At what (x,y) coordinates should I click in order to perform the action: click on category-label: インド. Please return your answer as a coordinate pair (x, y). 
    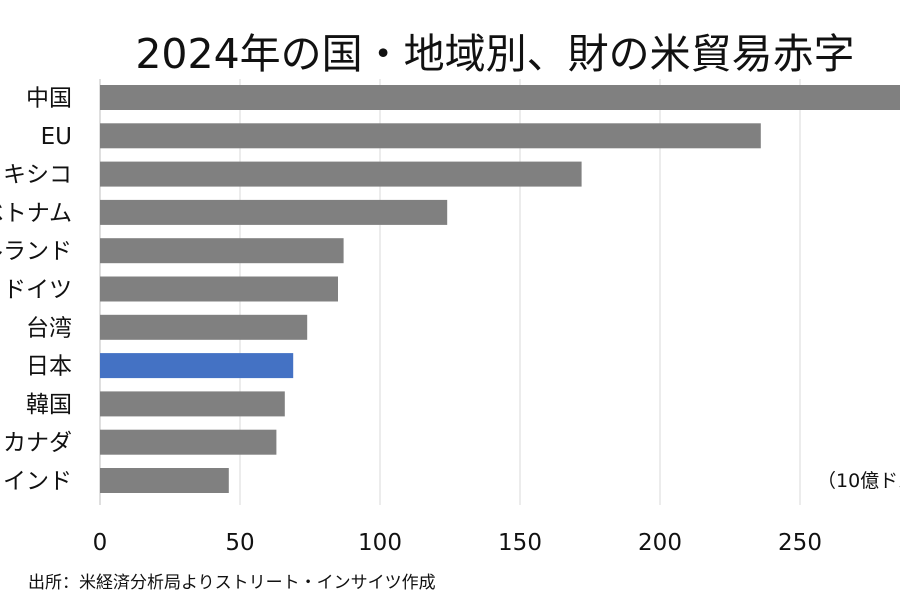
    Looking at the image, I should click on (37, 482).